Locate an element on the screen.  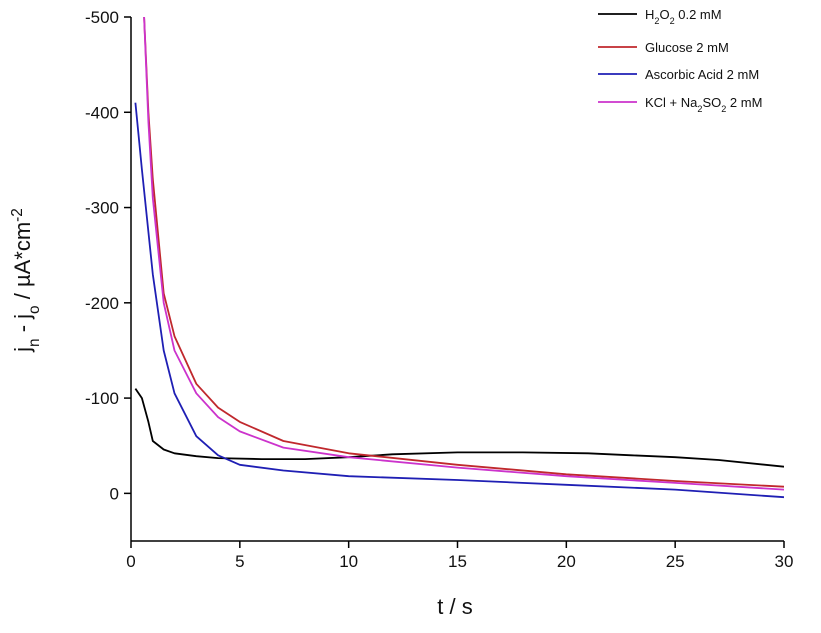
legend-label: Ascorbic Acid 2 mM is located at coordinates (702, 74).